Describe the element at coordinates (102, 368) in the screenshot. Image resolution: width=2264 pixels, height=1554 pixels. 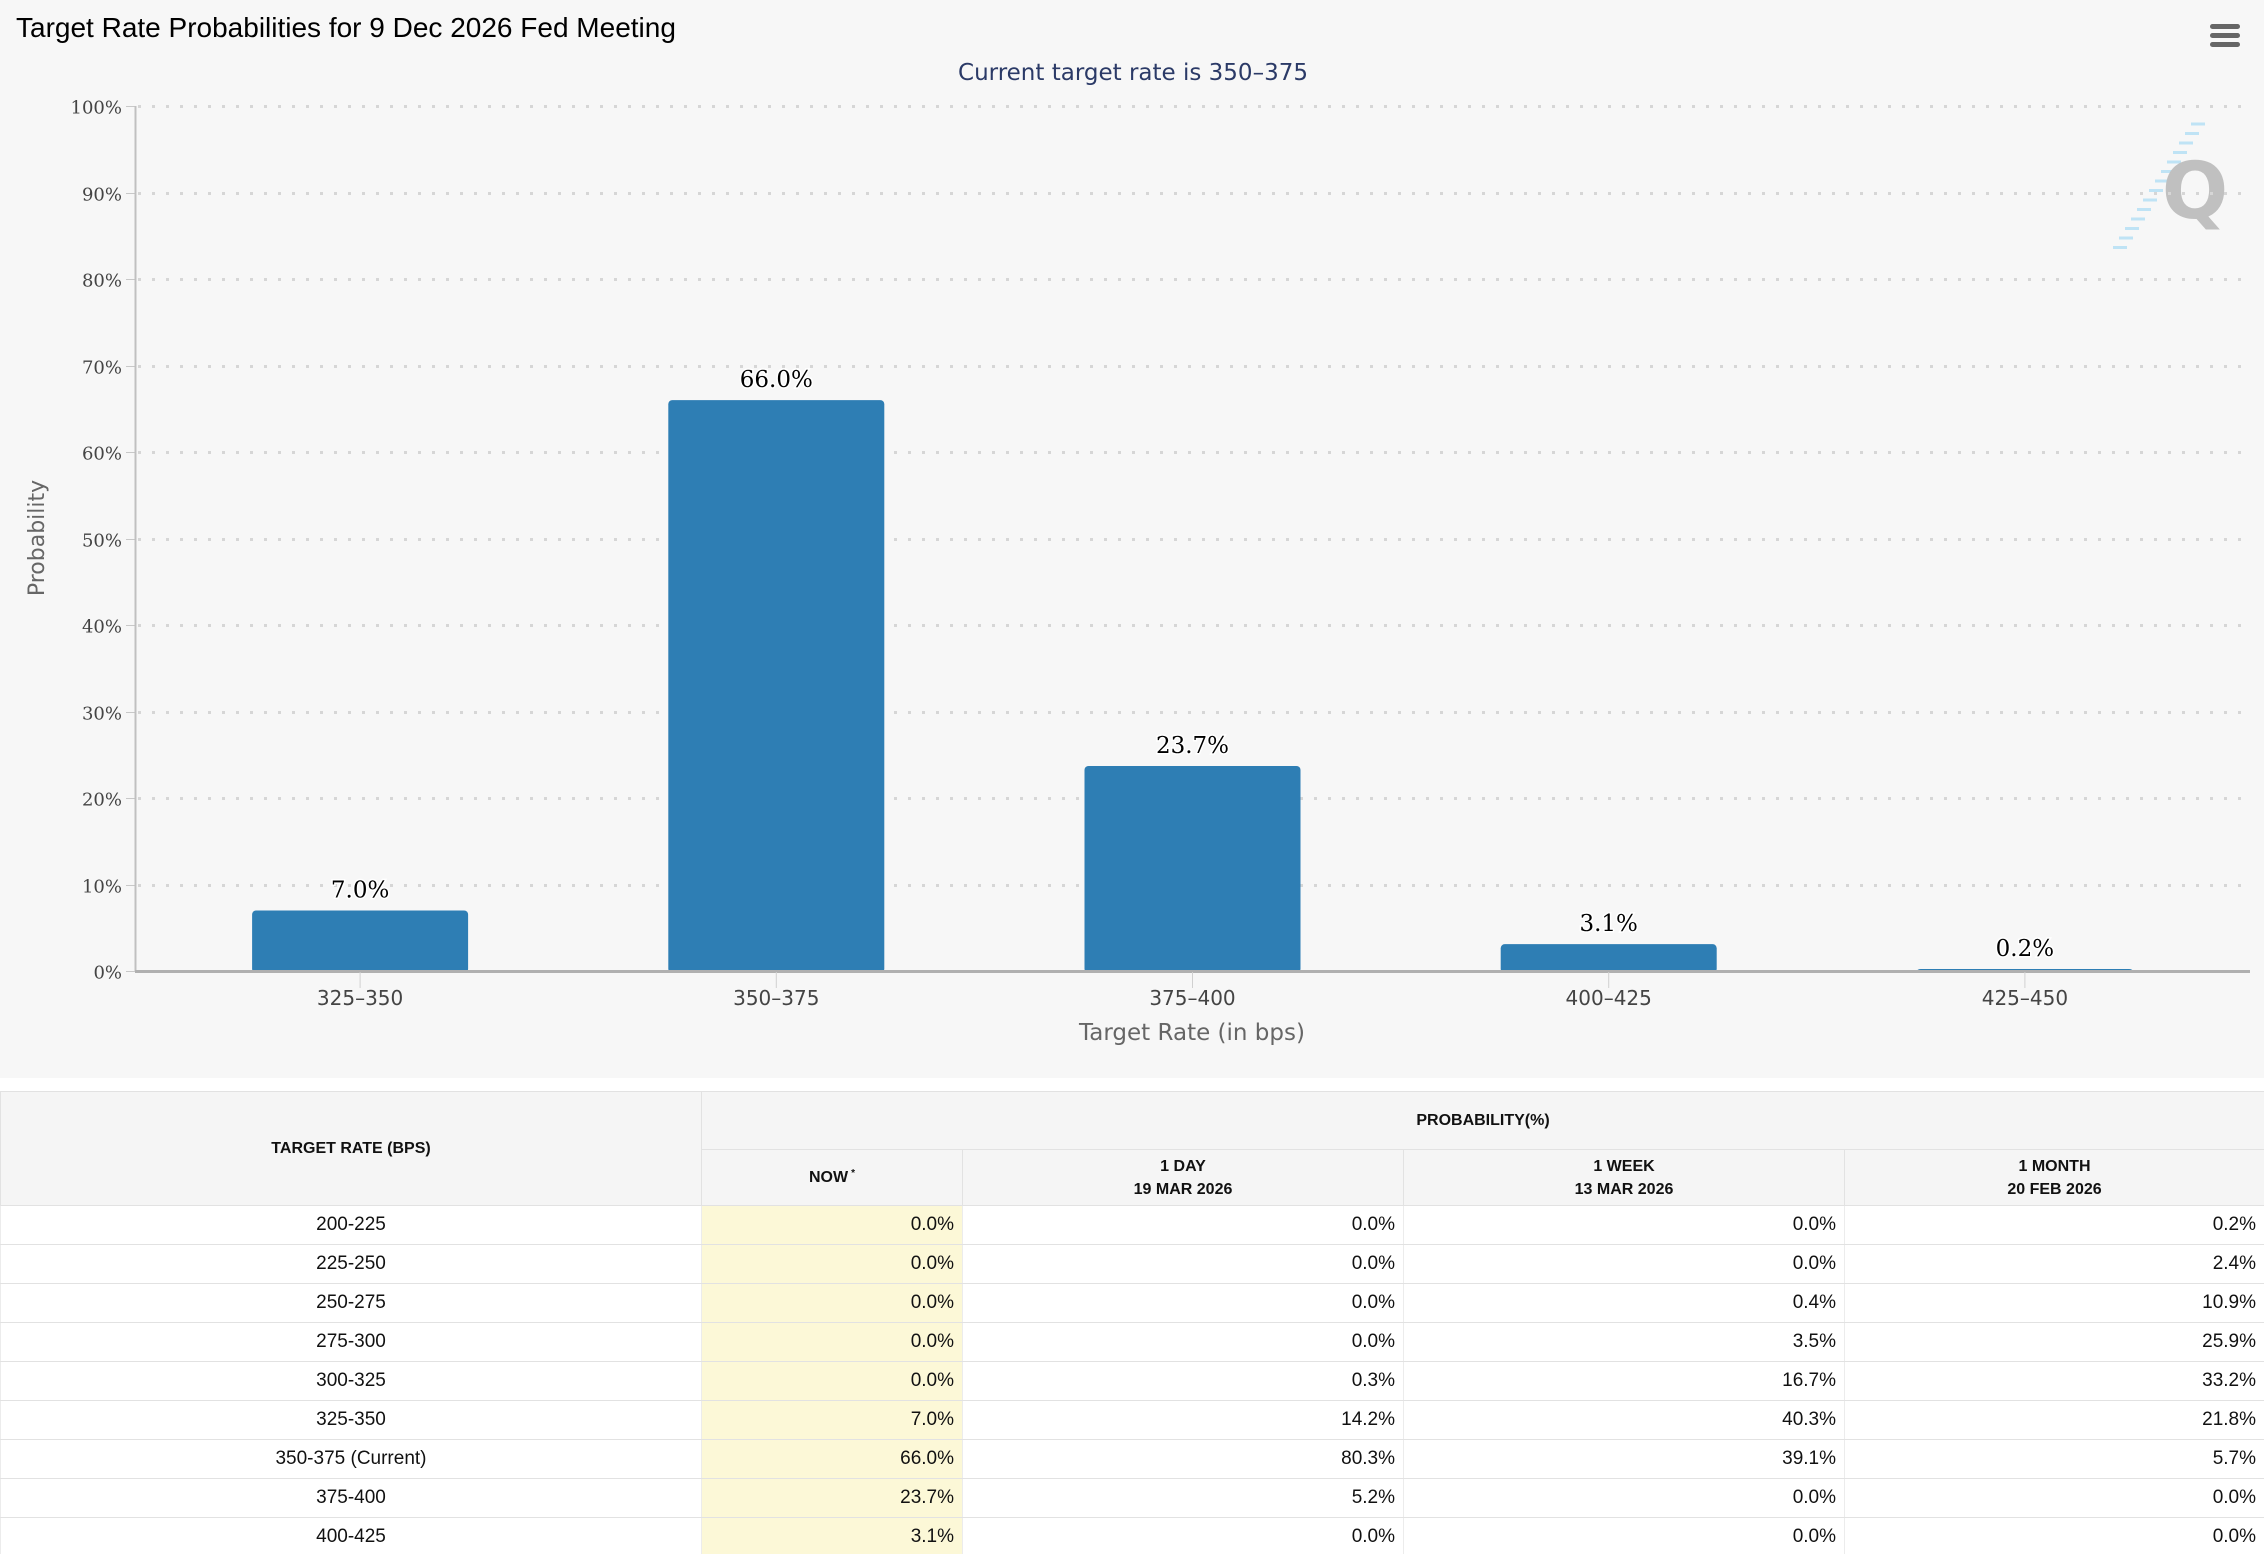
I see `y-tick-label: 70%` at that location.